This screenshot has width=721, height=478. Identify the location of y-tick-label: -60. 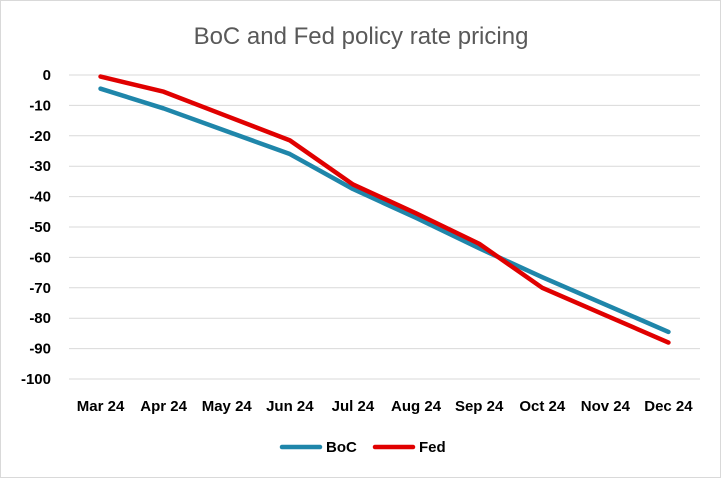
(40, 257).